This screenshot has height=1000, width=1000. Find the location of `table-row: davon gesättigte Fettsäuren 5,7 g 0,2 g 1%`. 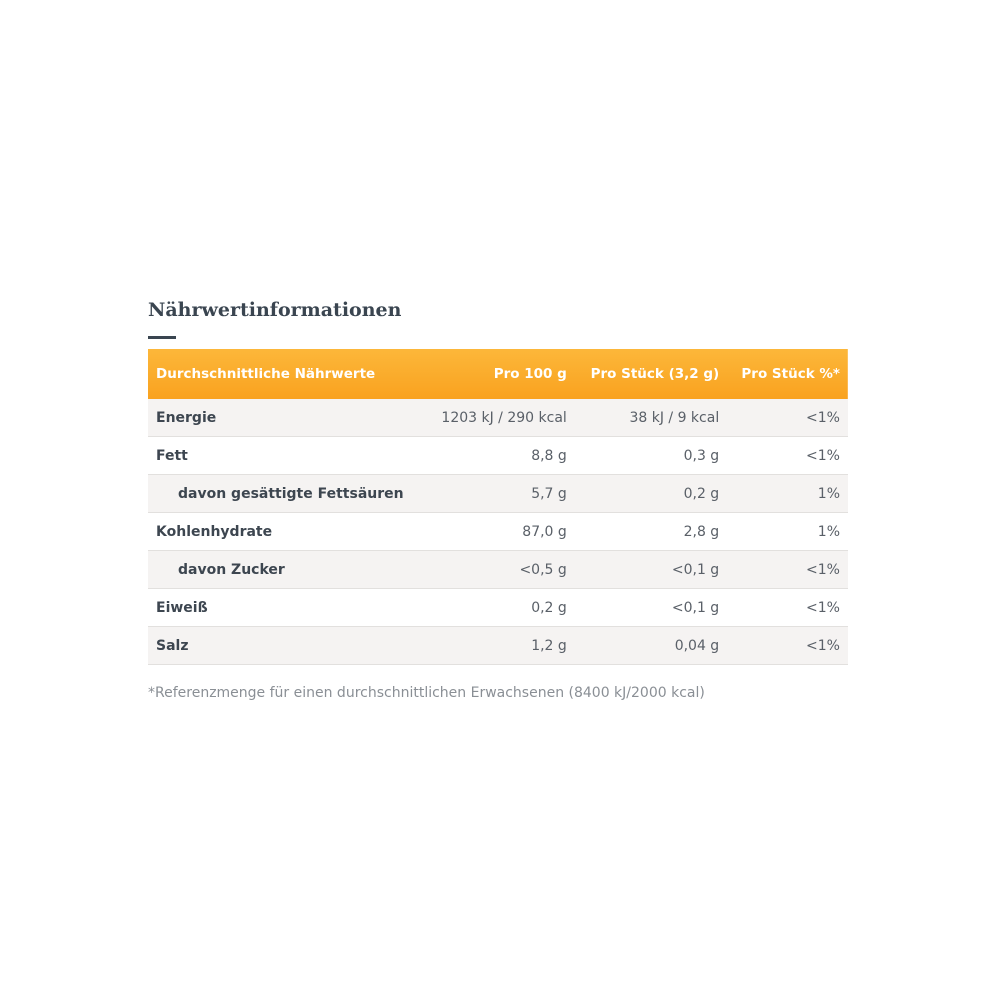

table-row: davon gesättigte Fettsäuren 5,7 g 0,2 g 1% is located at coordinates (498, 493).